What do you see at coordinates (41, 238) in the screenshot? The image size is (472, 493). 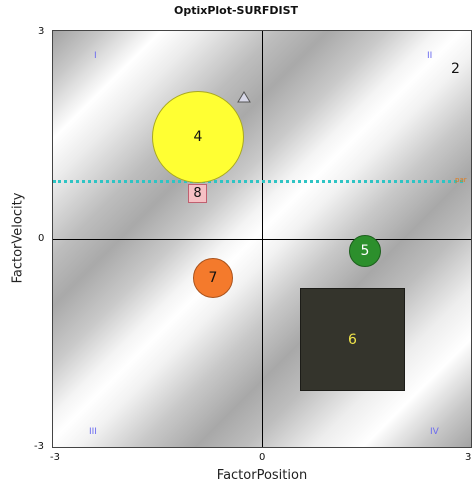 I see `y-tick-label: 0` at bounding box center [41, 238].